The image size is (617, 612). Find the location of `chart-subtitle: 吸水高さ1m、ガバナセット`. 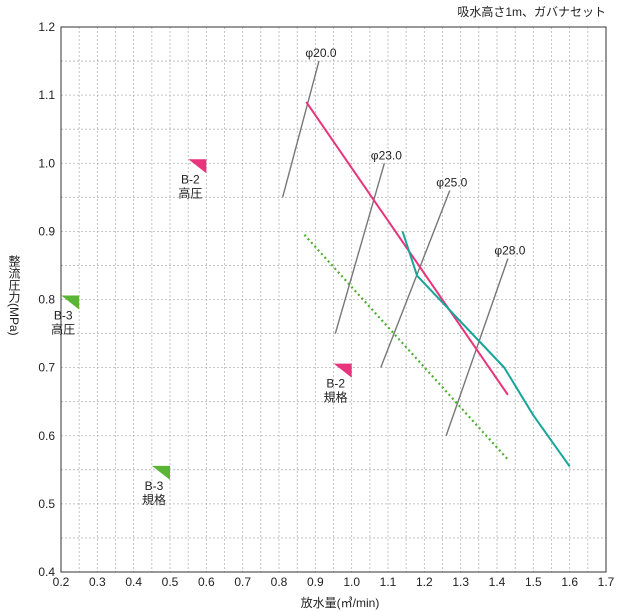

chart-subtitle: 吸水高さ1m、ガバナセット is located at coordinates (531, 11).